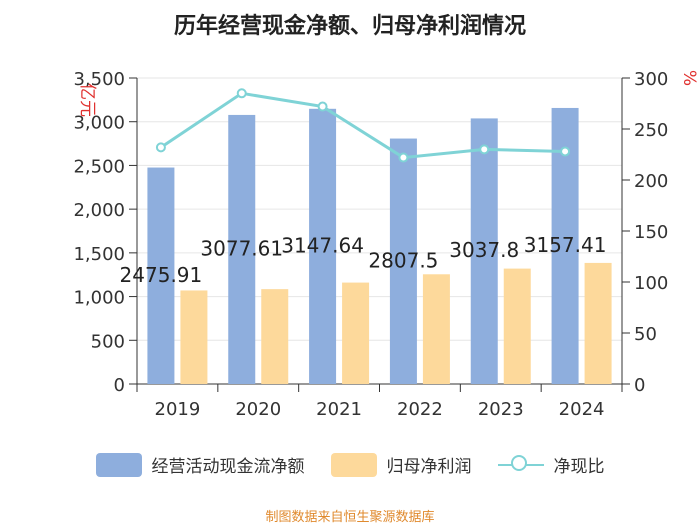  What do you see at coordinates (108, 341) in the screenshot?
I see `y-left-tick-label: 500` at bounding box center [108, 341].